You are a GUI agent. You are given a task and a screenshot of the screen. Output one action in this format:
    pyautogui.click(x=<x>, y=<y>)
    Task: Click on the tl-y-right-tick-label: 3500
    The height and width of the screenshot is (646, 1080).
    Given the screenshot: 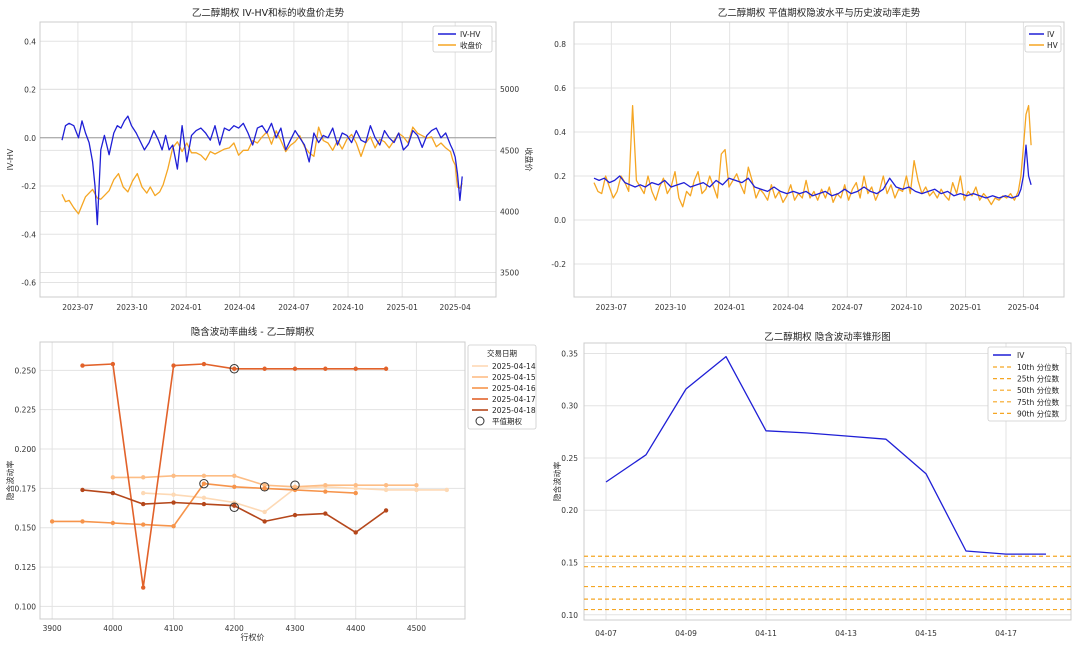 What is the action you would take?
    pyautogui.click(x=509, y=273)
    